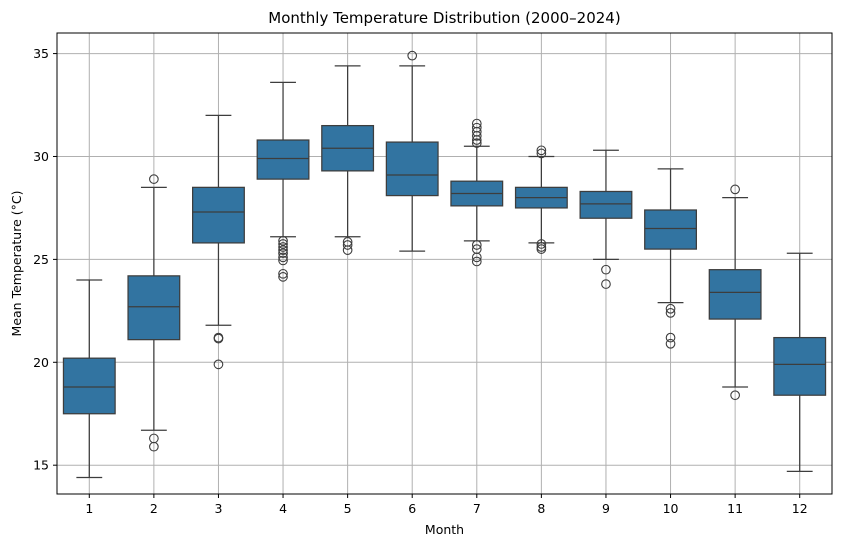 This screenshot has width=841, height=547. I want to click on y-tick-label: 20, so click(41, 362).